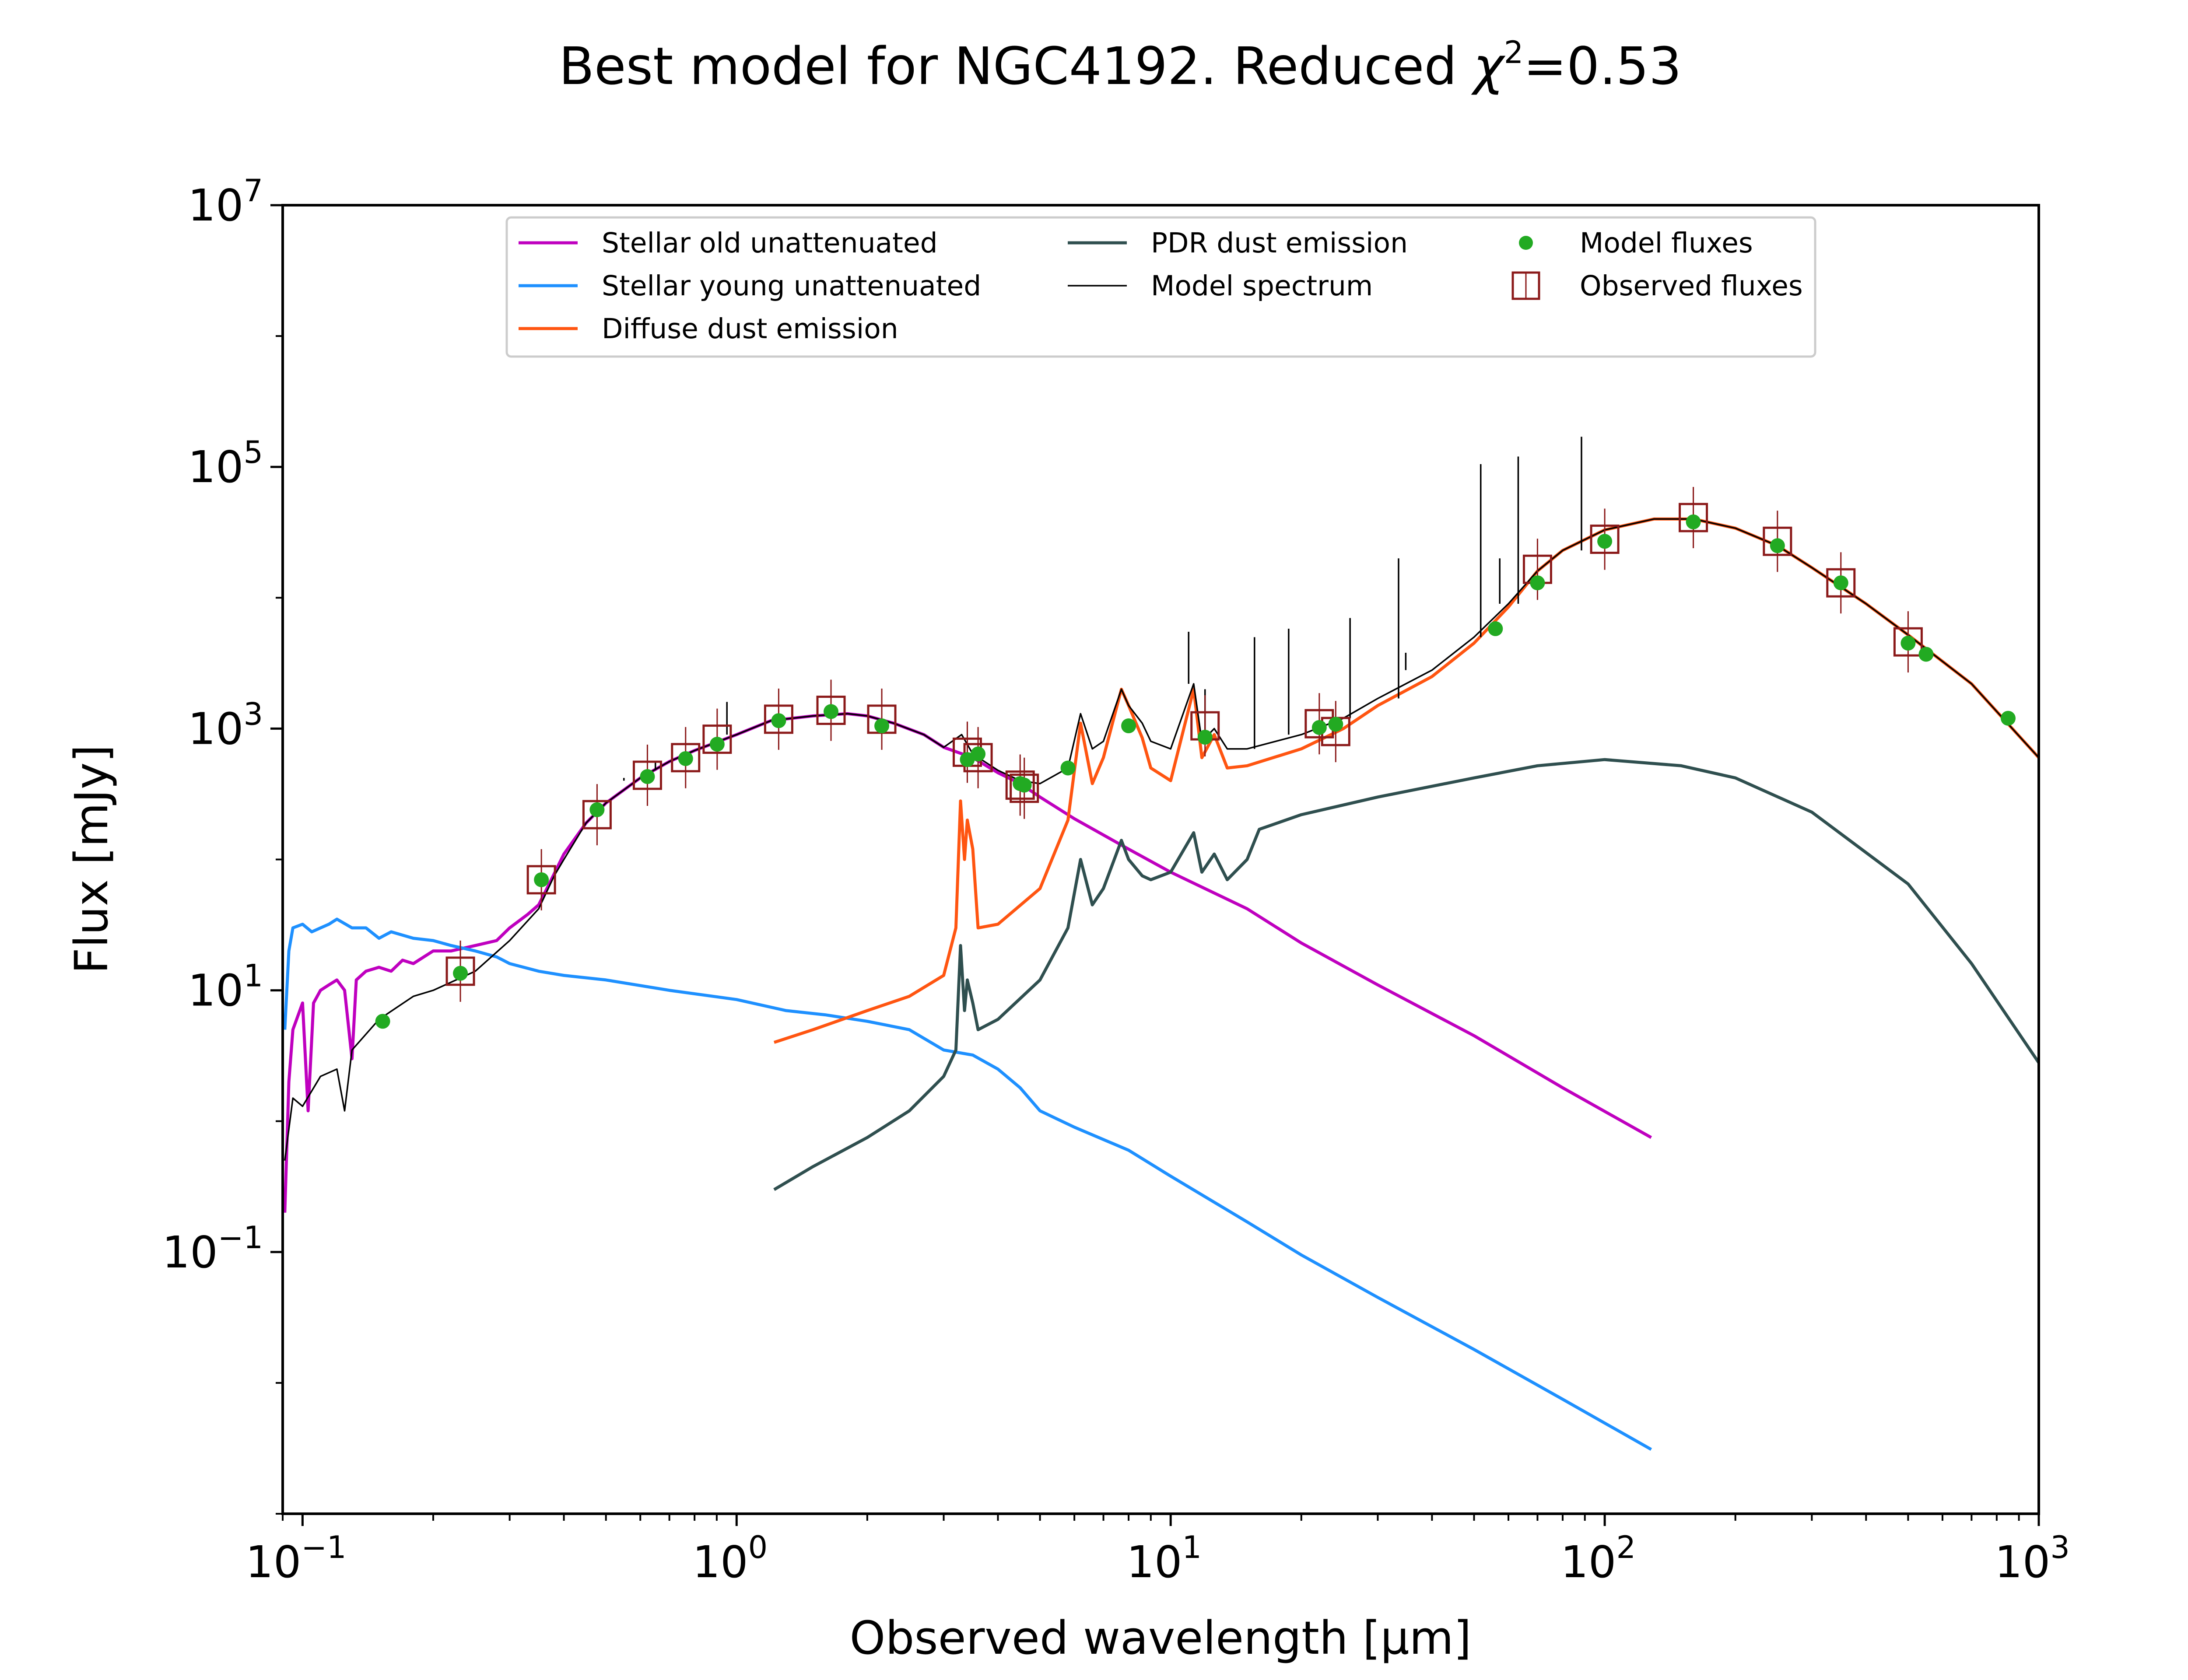  Describe the element at coordinates (226, 463) in the screenshot. I see `y-tick-label: 10⁵` at that location.